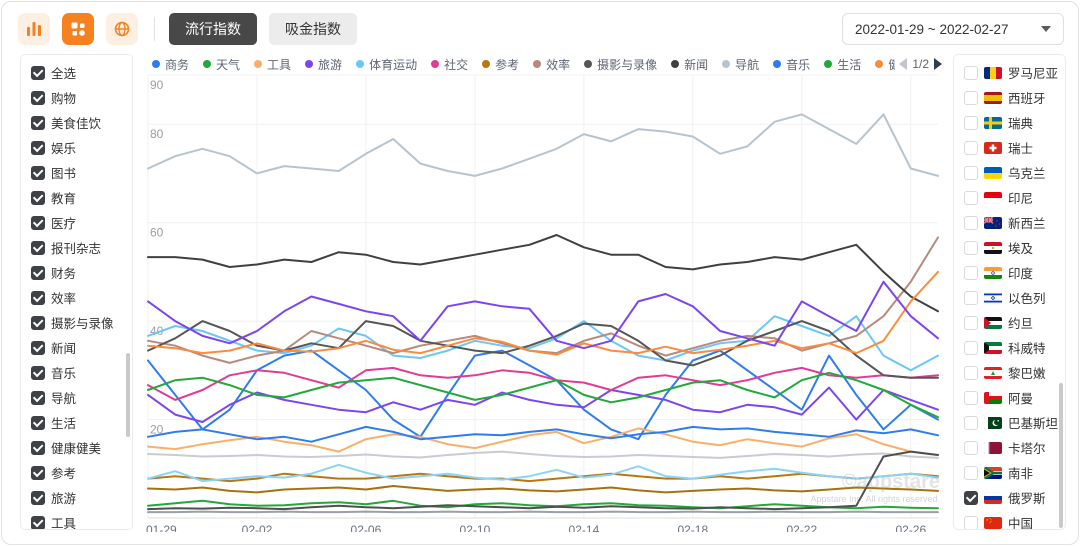 This screenshot has width=1080, height=546. What do you see at coordinates (842, 64) in the screenshot?
I see `legend-item: 生活` at bounding box center [842, 64].